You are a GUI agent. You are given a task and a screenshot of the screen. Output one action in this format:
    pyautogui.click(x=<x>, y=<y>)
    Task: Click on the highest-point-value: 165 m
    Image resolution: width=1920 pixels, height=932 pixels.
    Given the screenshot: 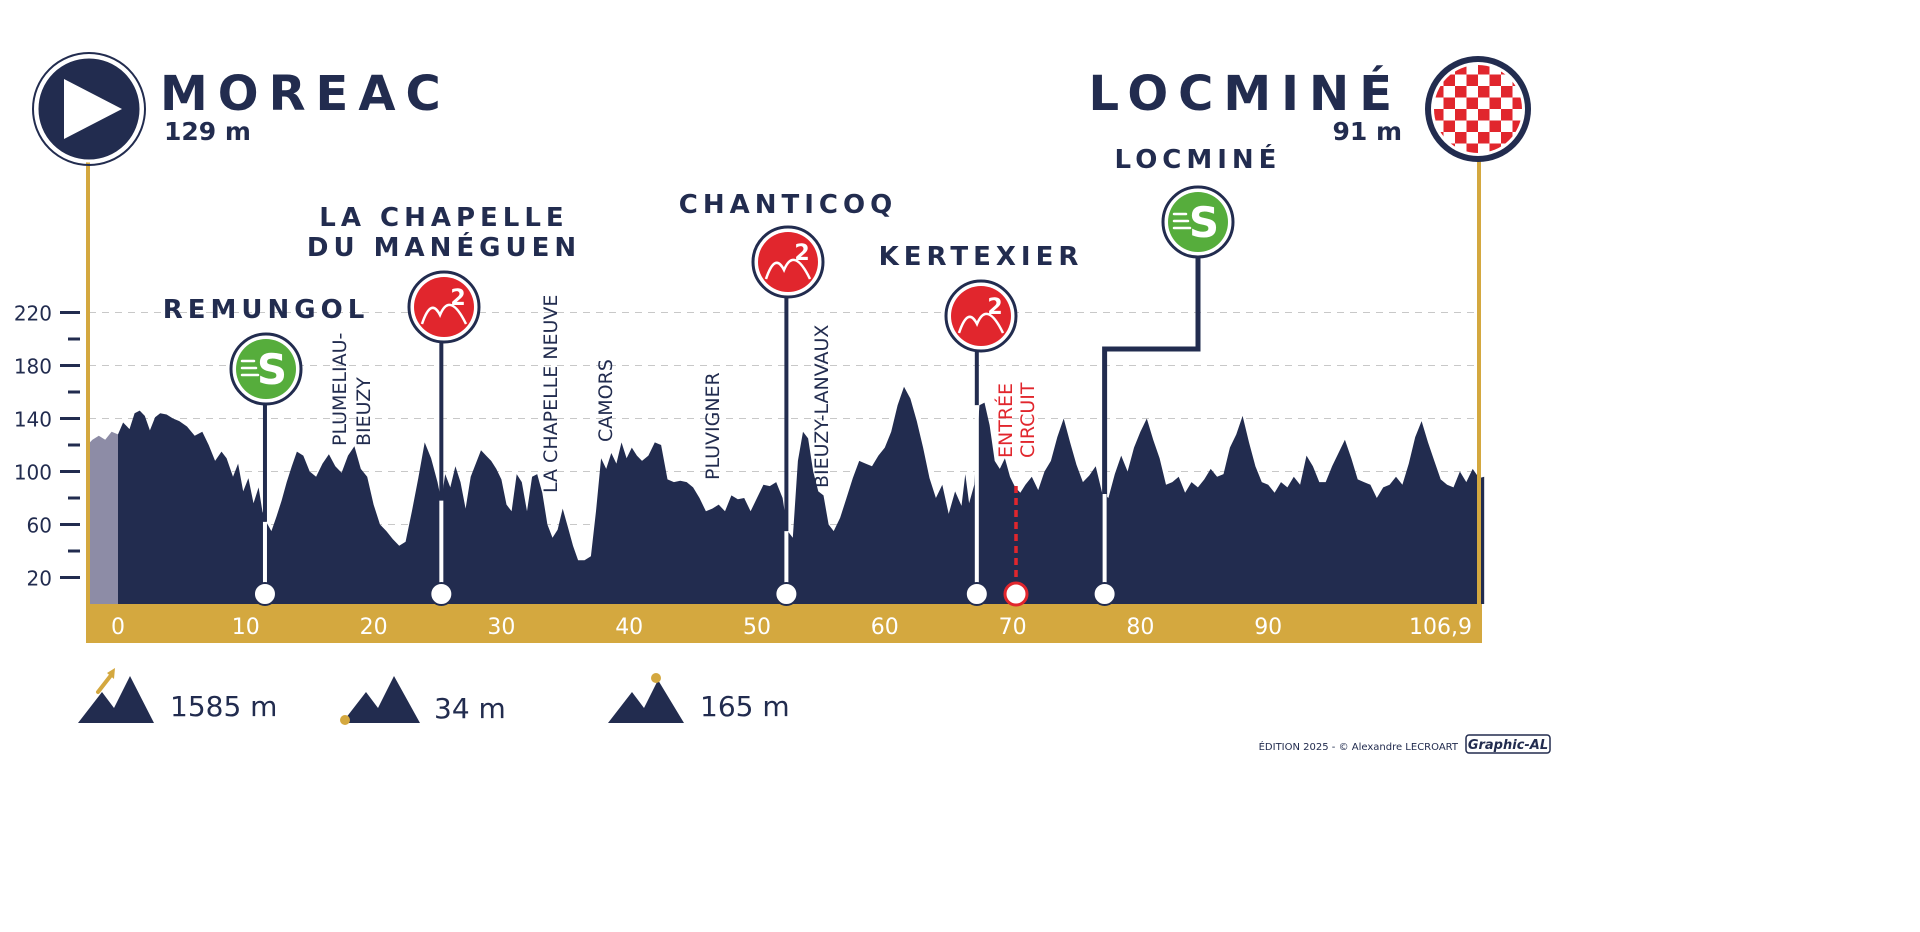 What is the action you would take?
    pyautogui.click(x=745, y=706)
    